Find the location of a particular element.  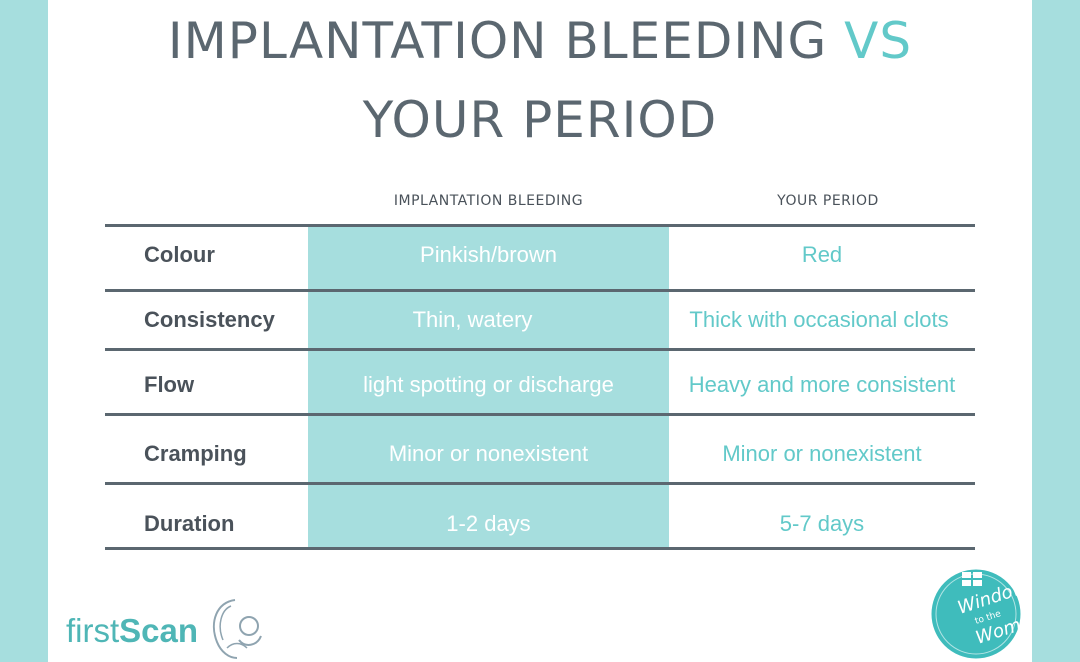

cell-period-cramping: Minor or nonexistent is located at coordinates (822, 453).